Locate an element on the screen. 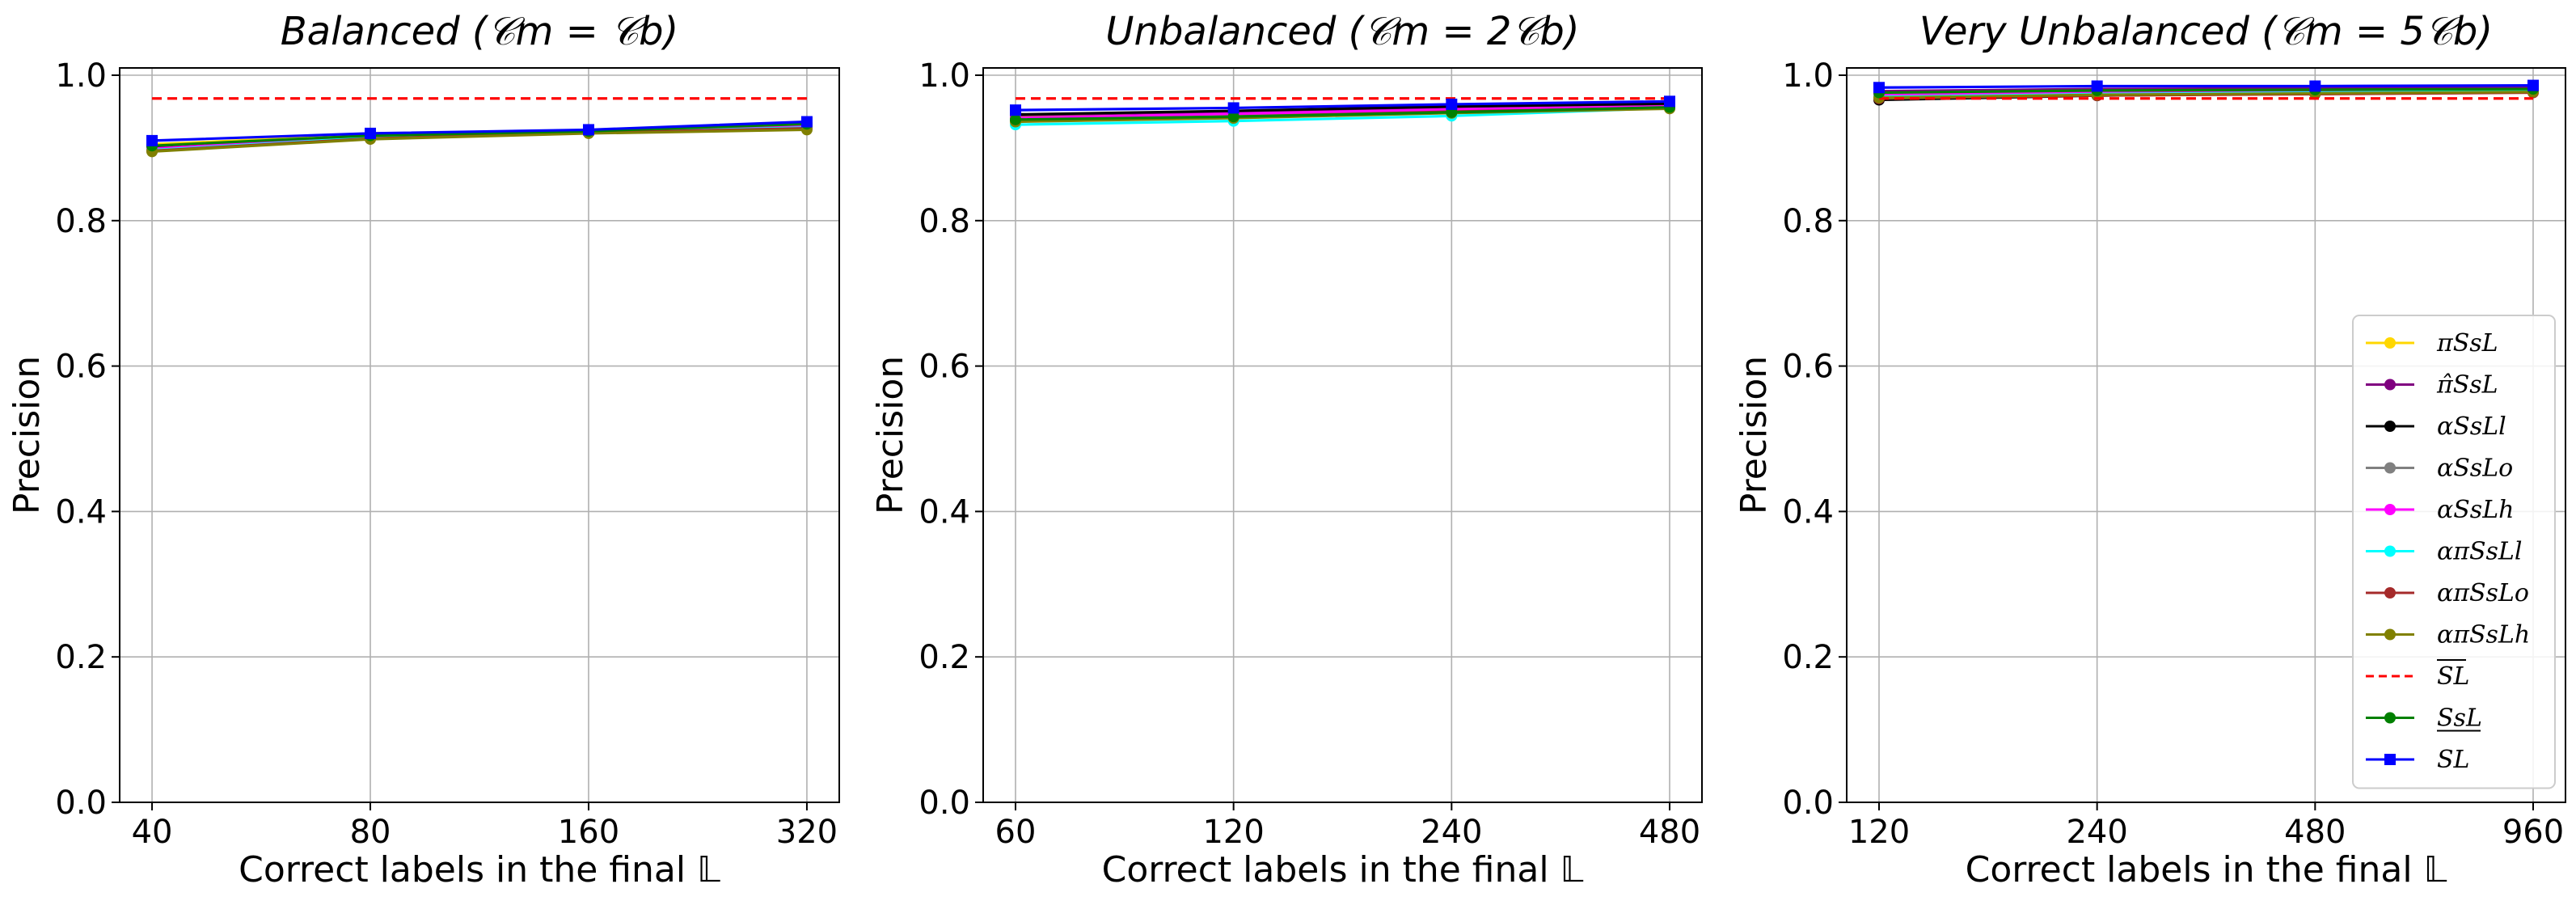 The width and height of the screenshot is (2576, 901). legend-entry: αSsLo is located at coordinates (2439, 469).